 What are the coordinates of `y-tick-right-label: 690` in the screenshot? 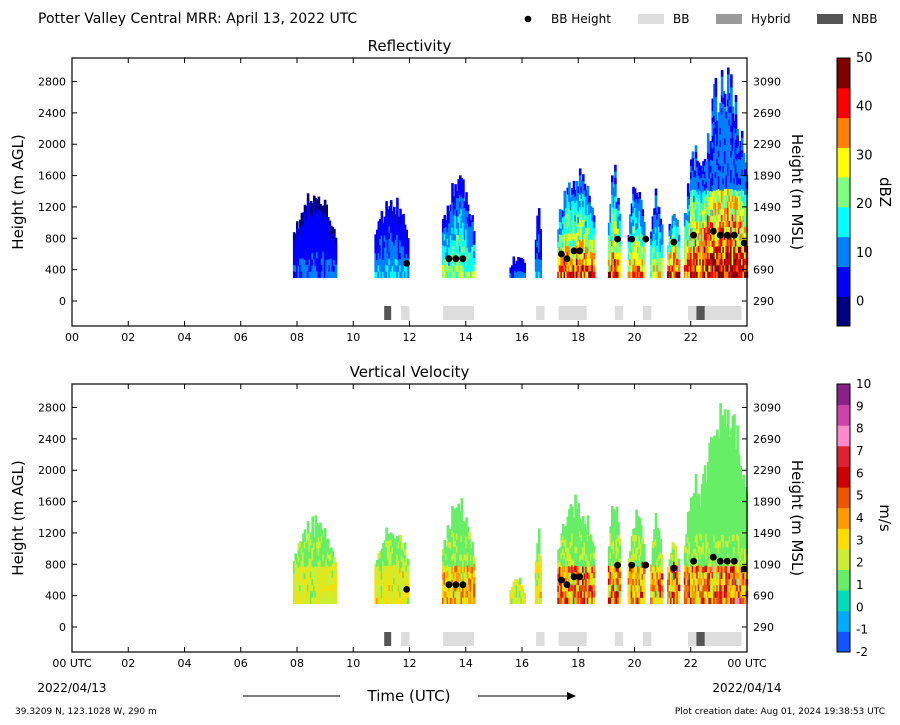 It's located at (763, 270).